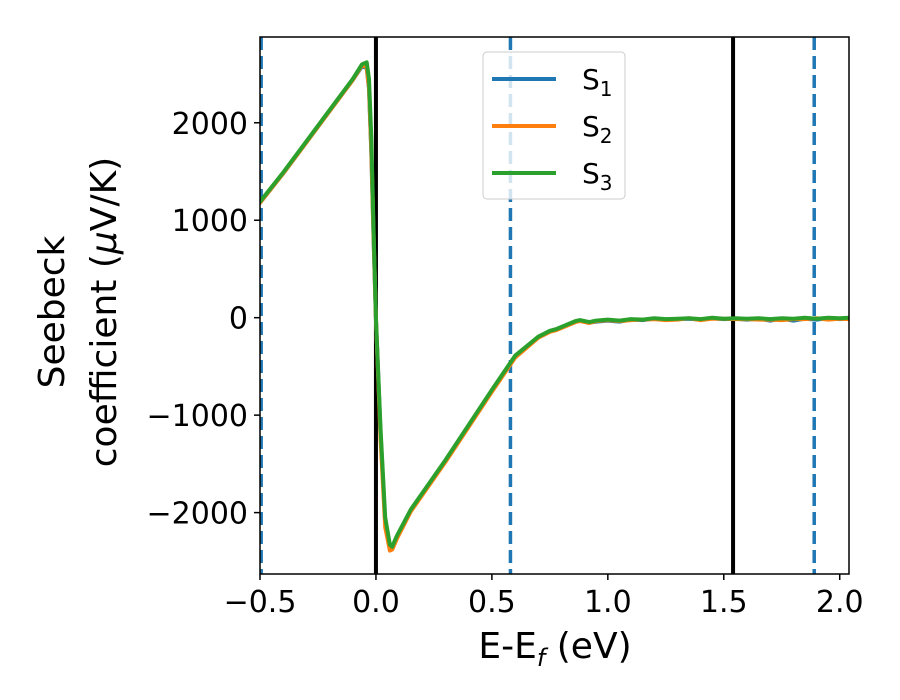  Describe the element at coordinates (104, 312) in the screenshot. I see `y-axis-label-line2: coefficient (μV/K)` at that location.